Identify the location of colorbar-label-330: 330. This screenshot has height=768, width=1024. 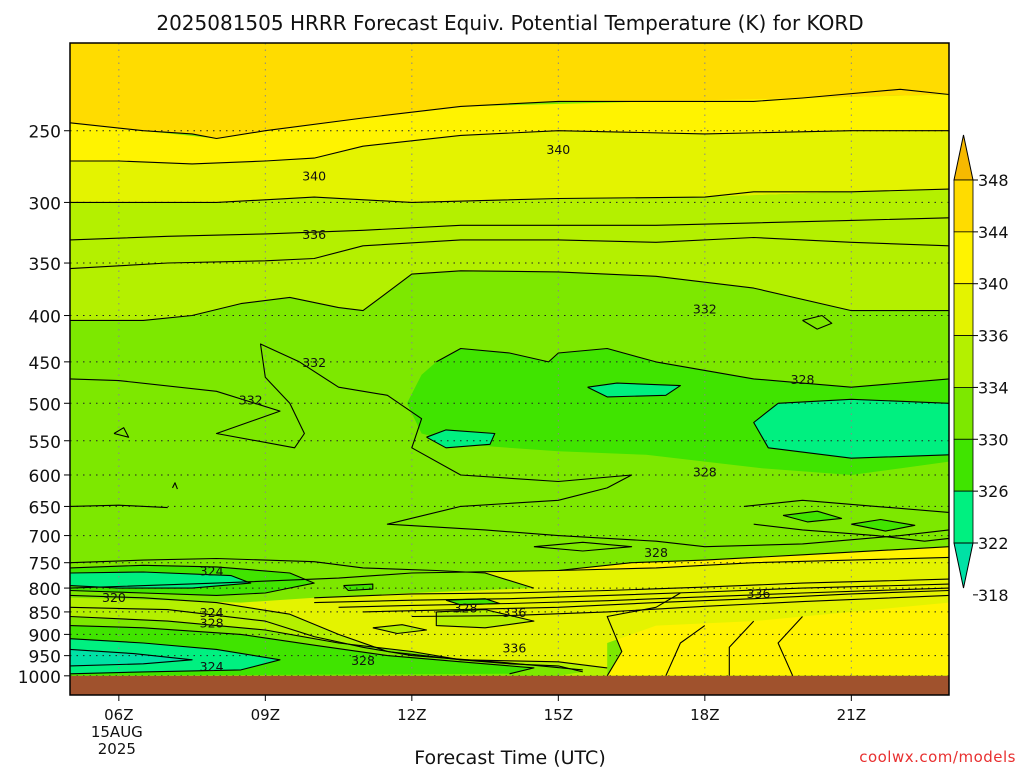
(993, 439).